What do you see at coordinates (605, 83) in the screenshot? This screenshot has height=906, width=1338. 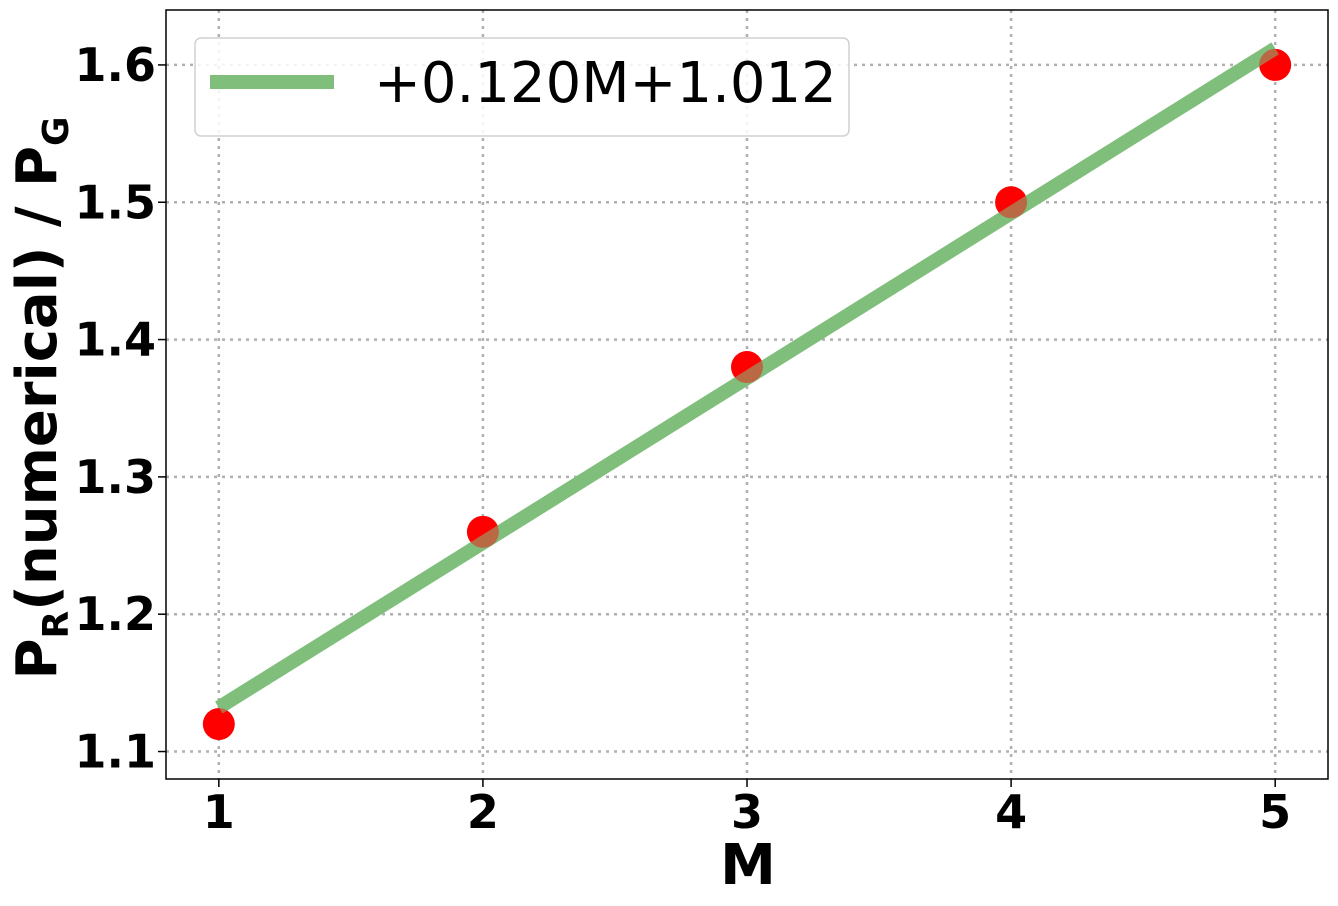 I see `legend-label: +0.120M+1.012` at bounding box center [605, 83].